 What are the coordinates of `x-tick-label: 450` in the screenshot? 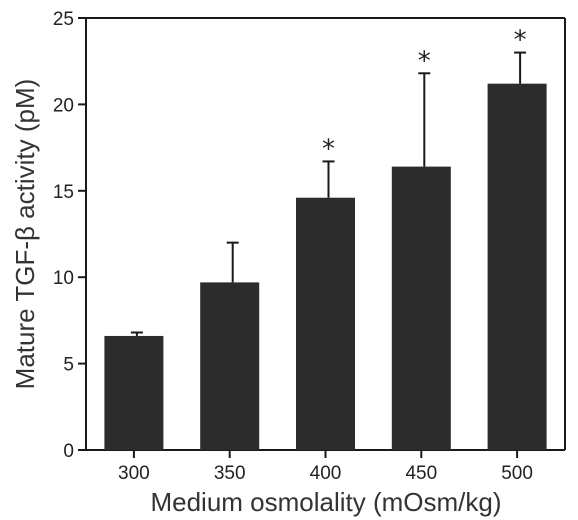 It's located at (421, 473).